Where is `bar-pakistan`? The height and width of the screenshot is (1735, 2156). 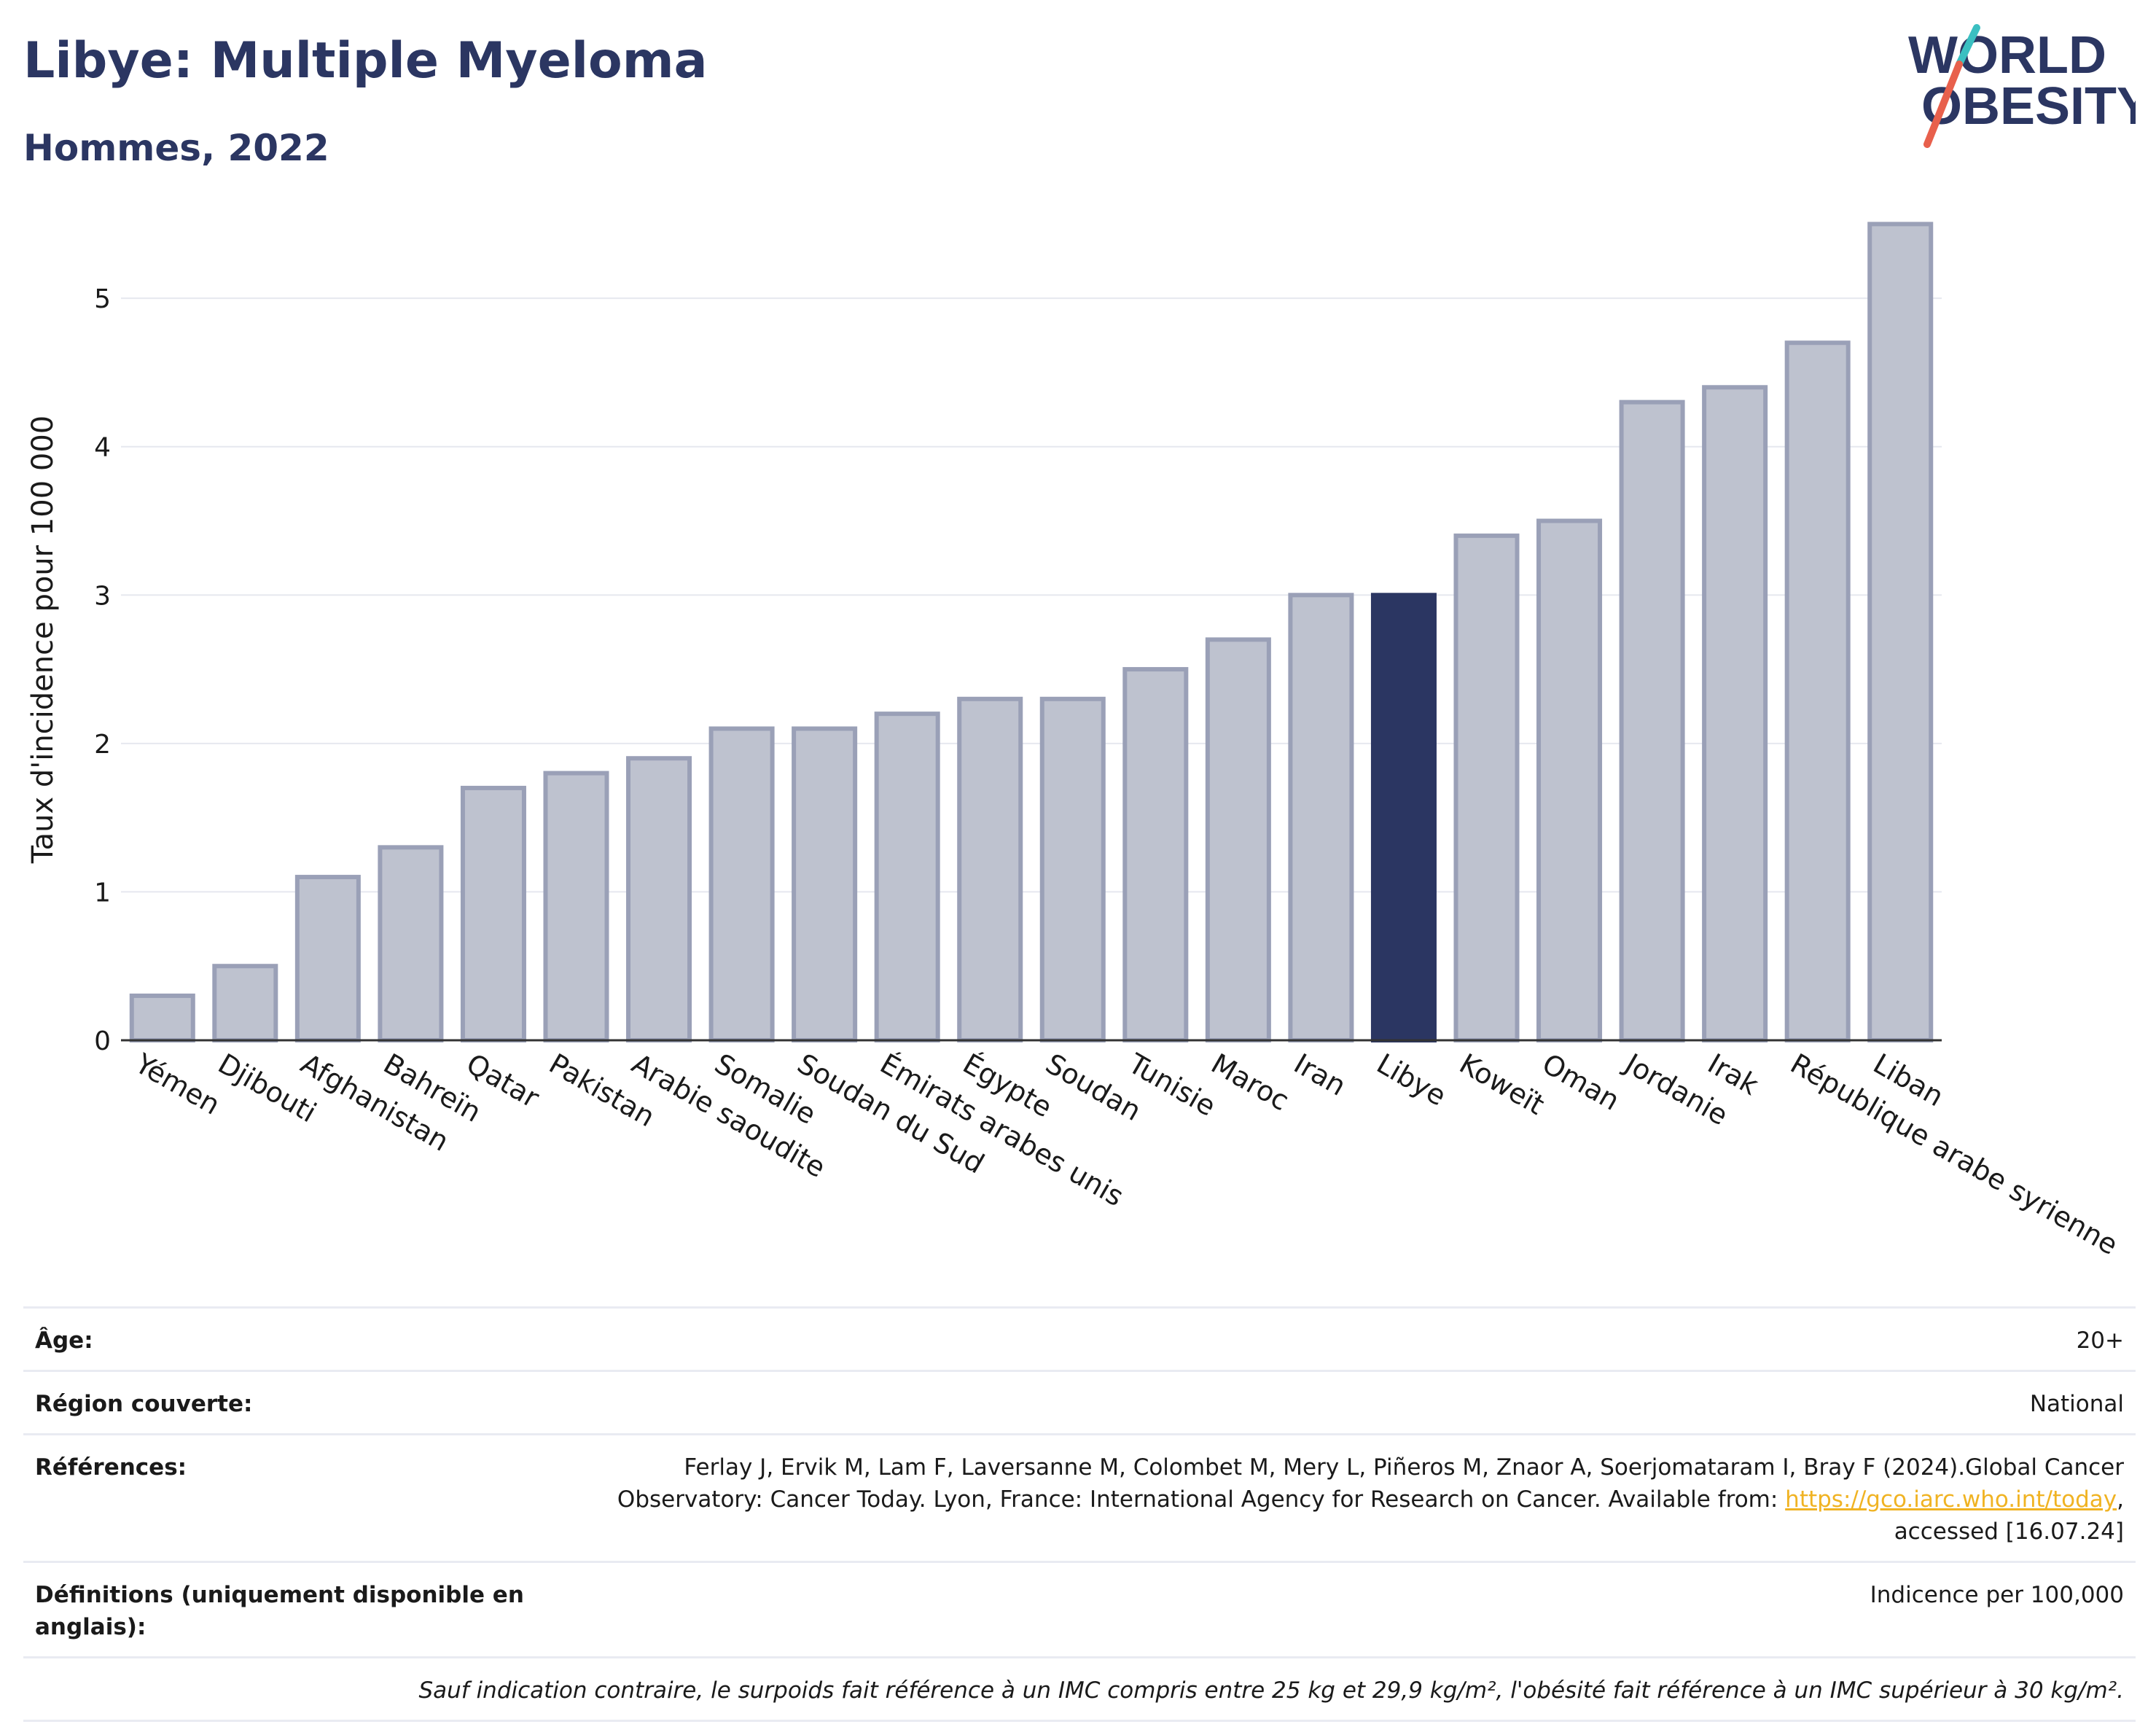 bar-pakistan is located at coordinates (576, 906).